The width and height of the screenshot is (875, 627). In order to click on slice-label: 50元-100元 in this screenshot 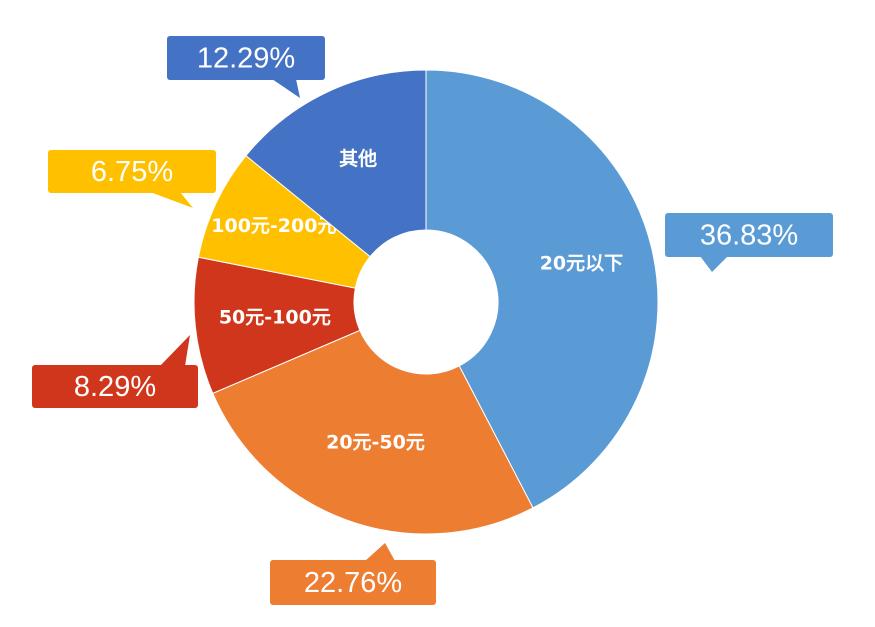, I will do `click(275, 317)`.